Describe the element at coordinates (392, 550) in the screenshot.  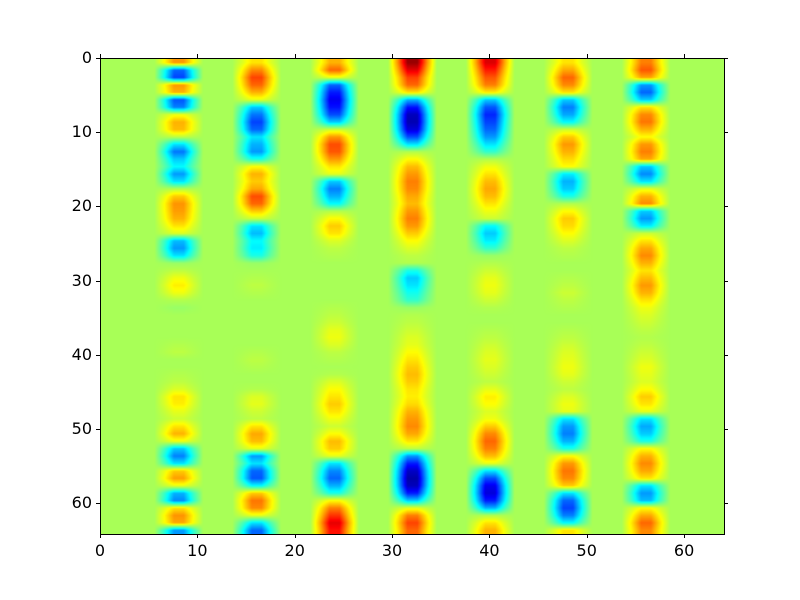
I see `x-axis-tick-label: 30` at that location.